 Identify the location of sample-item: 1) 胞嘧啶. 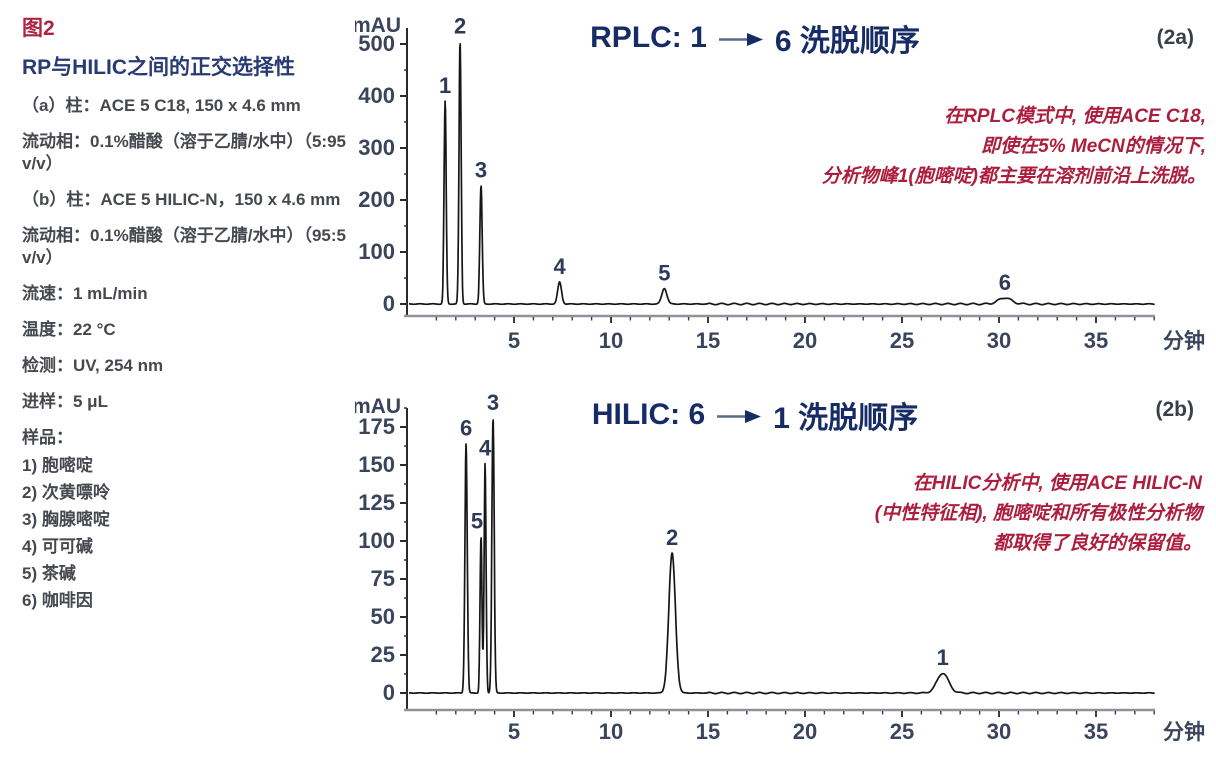
(57, 465).